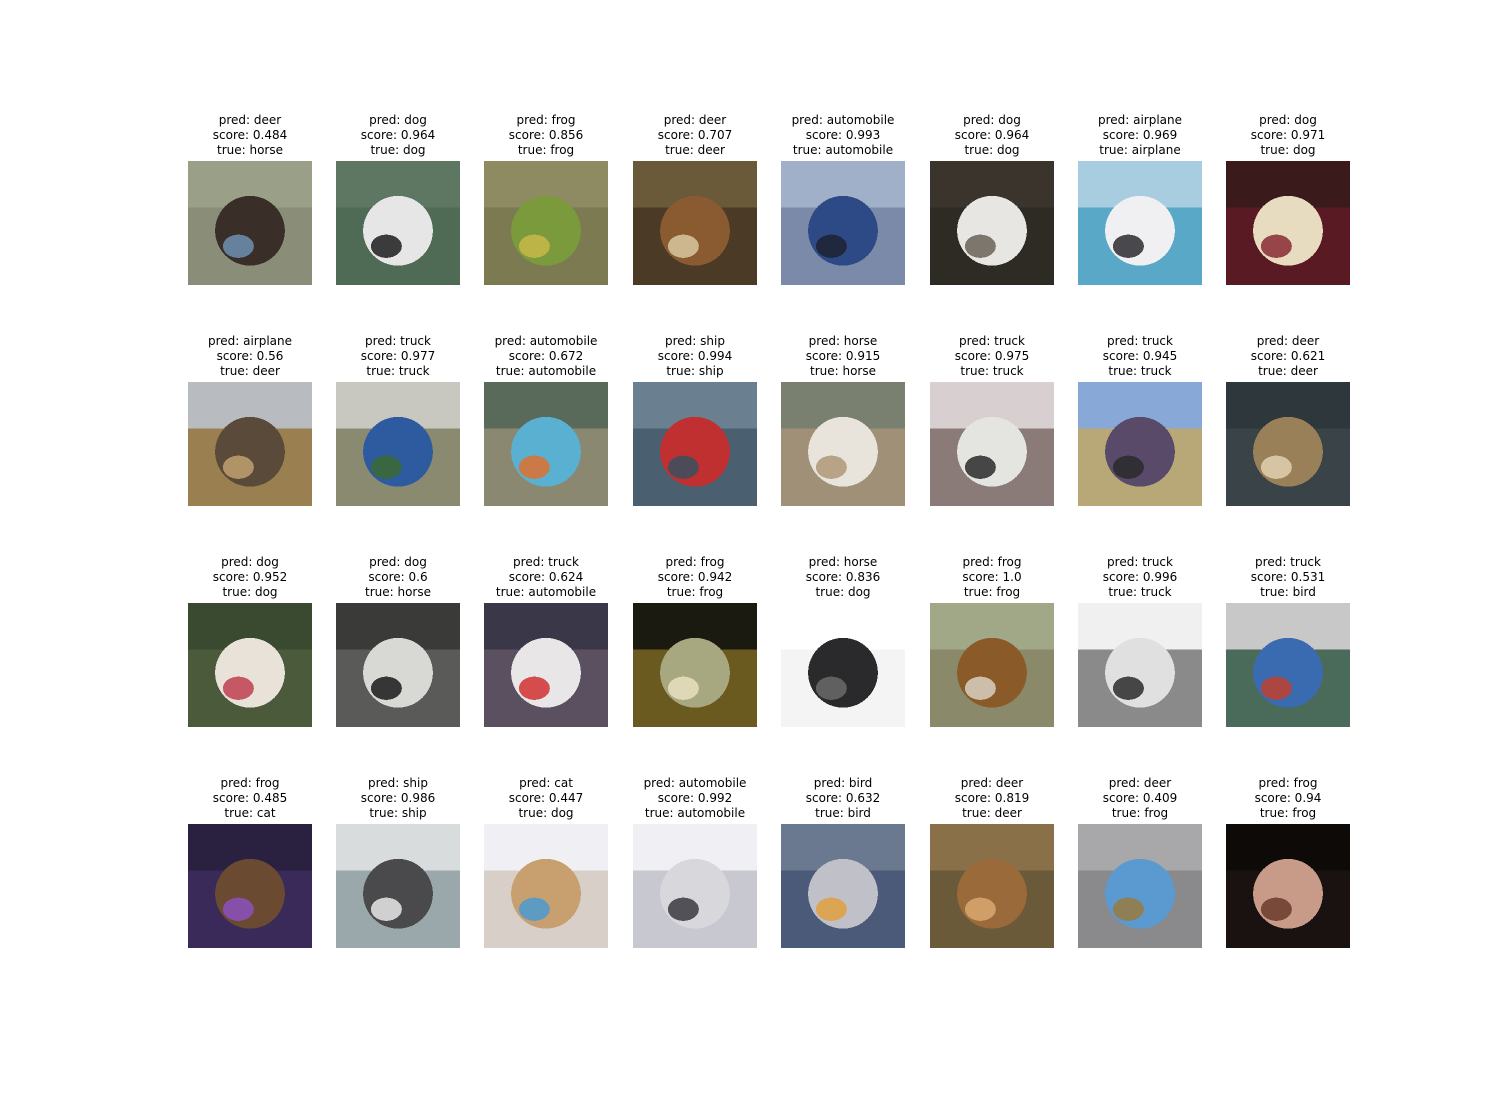  What do you see at coordinates (250, 813) in the screenshot?
I see `true-label: true: cat` at bounding box center [250, 813].